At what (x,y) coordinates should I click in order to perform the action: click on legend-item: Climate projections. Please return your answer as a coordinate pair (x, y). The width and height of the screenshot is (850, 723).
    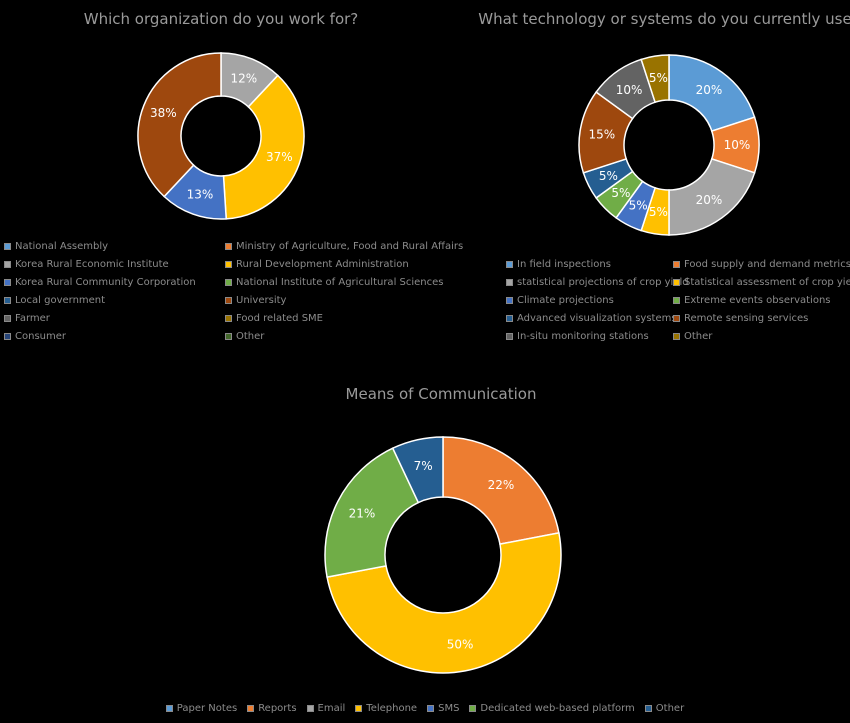
    Looking at the image, I should click on (560, 300).